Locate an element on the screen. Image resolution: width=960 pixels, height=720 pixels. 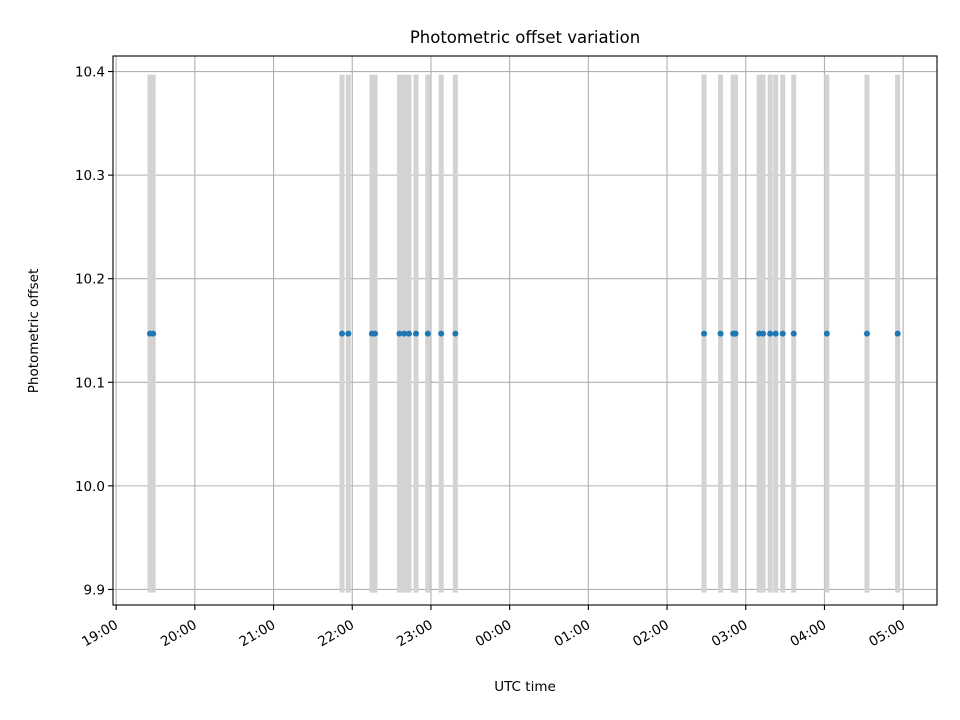
x-axis-label: UTC time is located at coordinates (525, 687).